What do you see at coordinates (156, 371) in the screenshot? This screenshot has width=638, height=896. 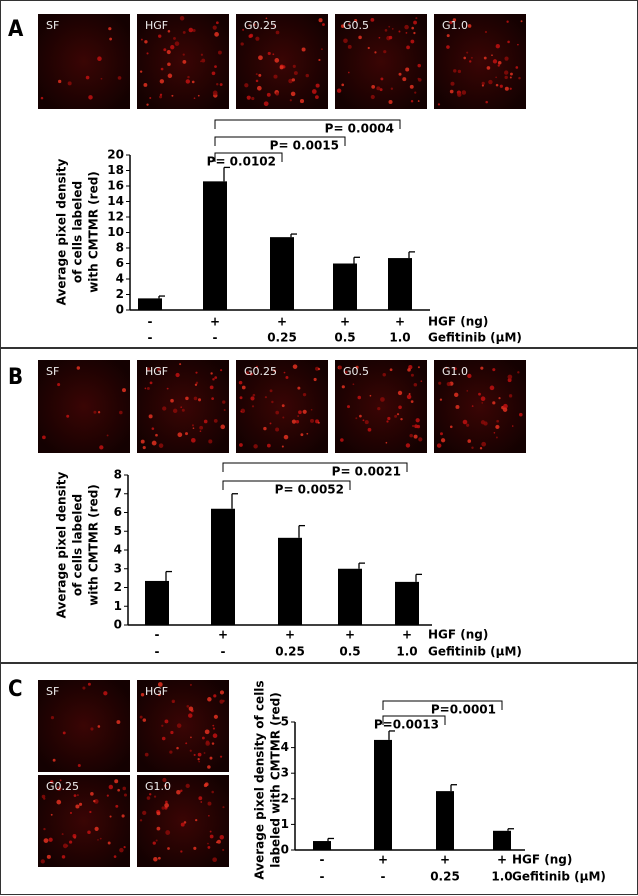 I see `image-label: HGF` at bounding box center [156, 371].